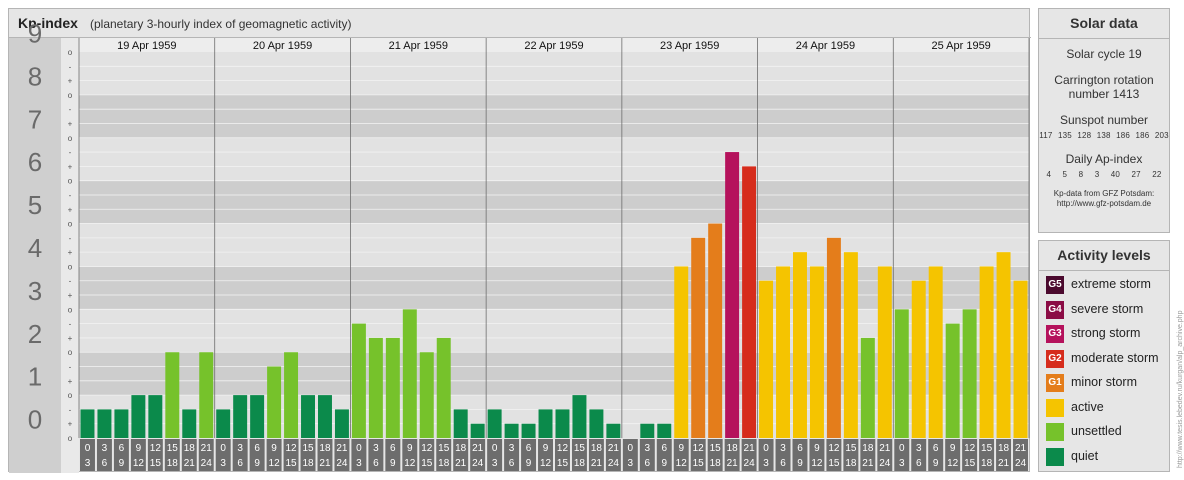  What do you see at coordinates (35, 255) in the screenshot?
I see `y-axis-band` at bounding box center [35, 255].